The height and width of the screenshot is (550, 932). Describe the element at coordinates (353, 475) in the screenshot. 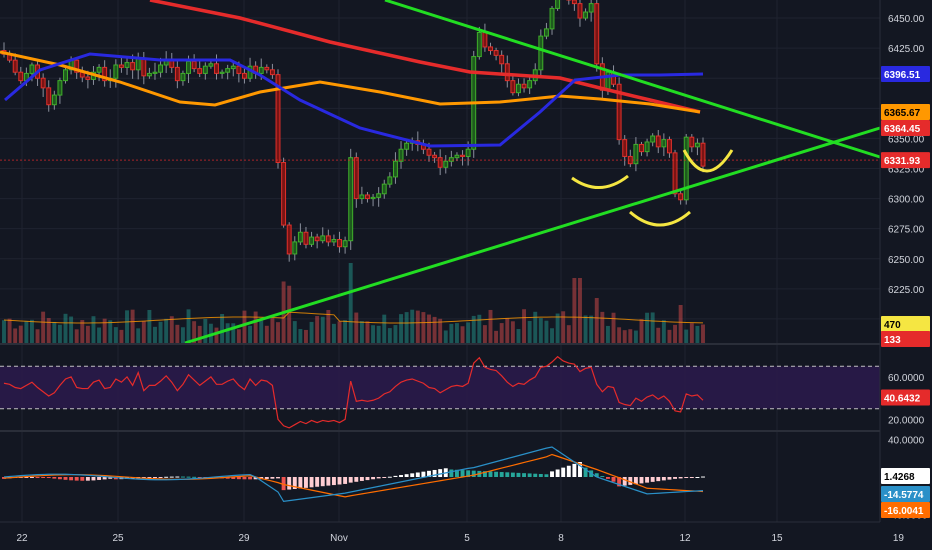

I see `macd-signal-line` at that location.